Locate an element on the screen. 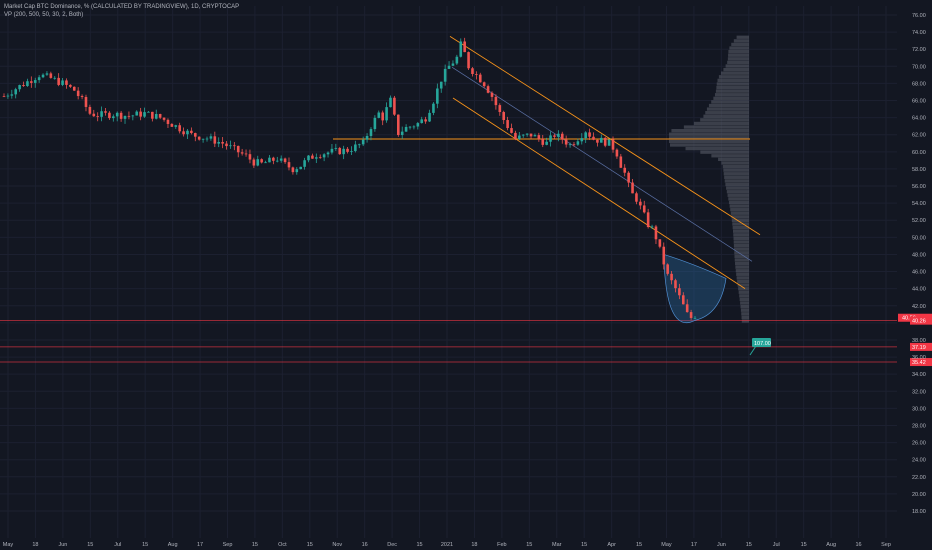  y-tick-label: 28.00 is located at coordinates (919, 426).